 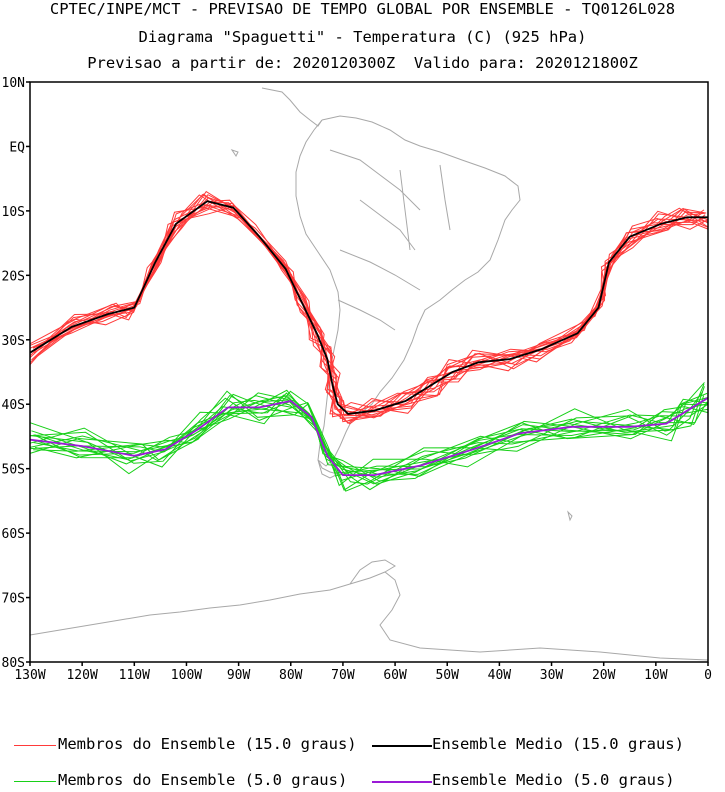 I want to click on lon-tick-label: 130W, so click(x=29, y=675).